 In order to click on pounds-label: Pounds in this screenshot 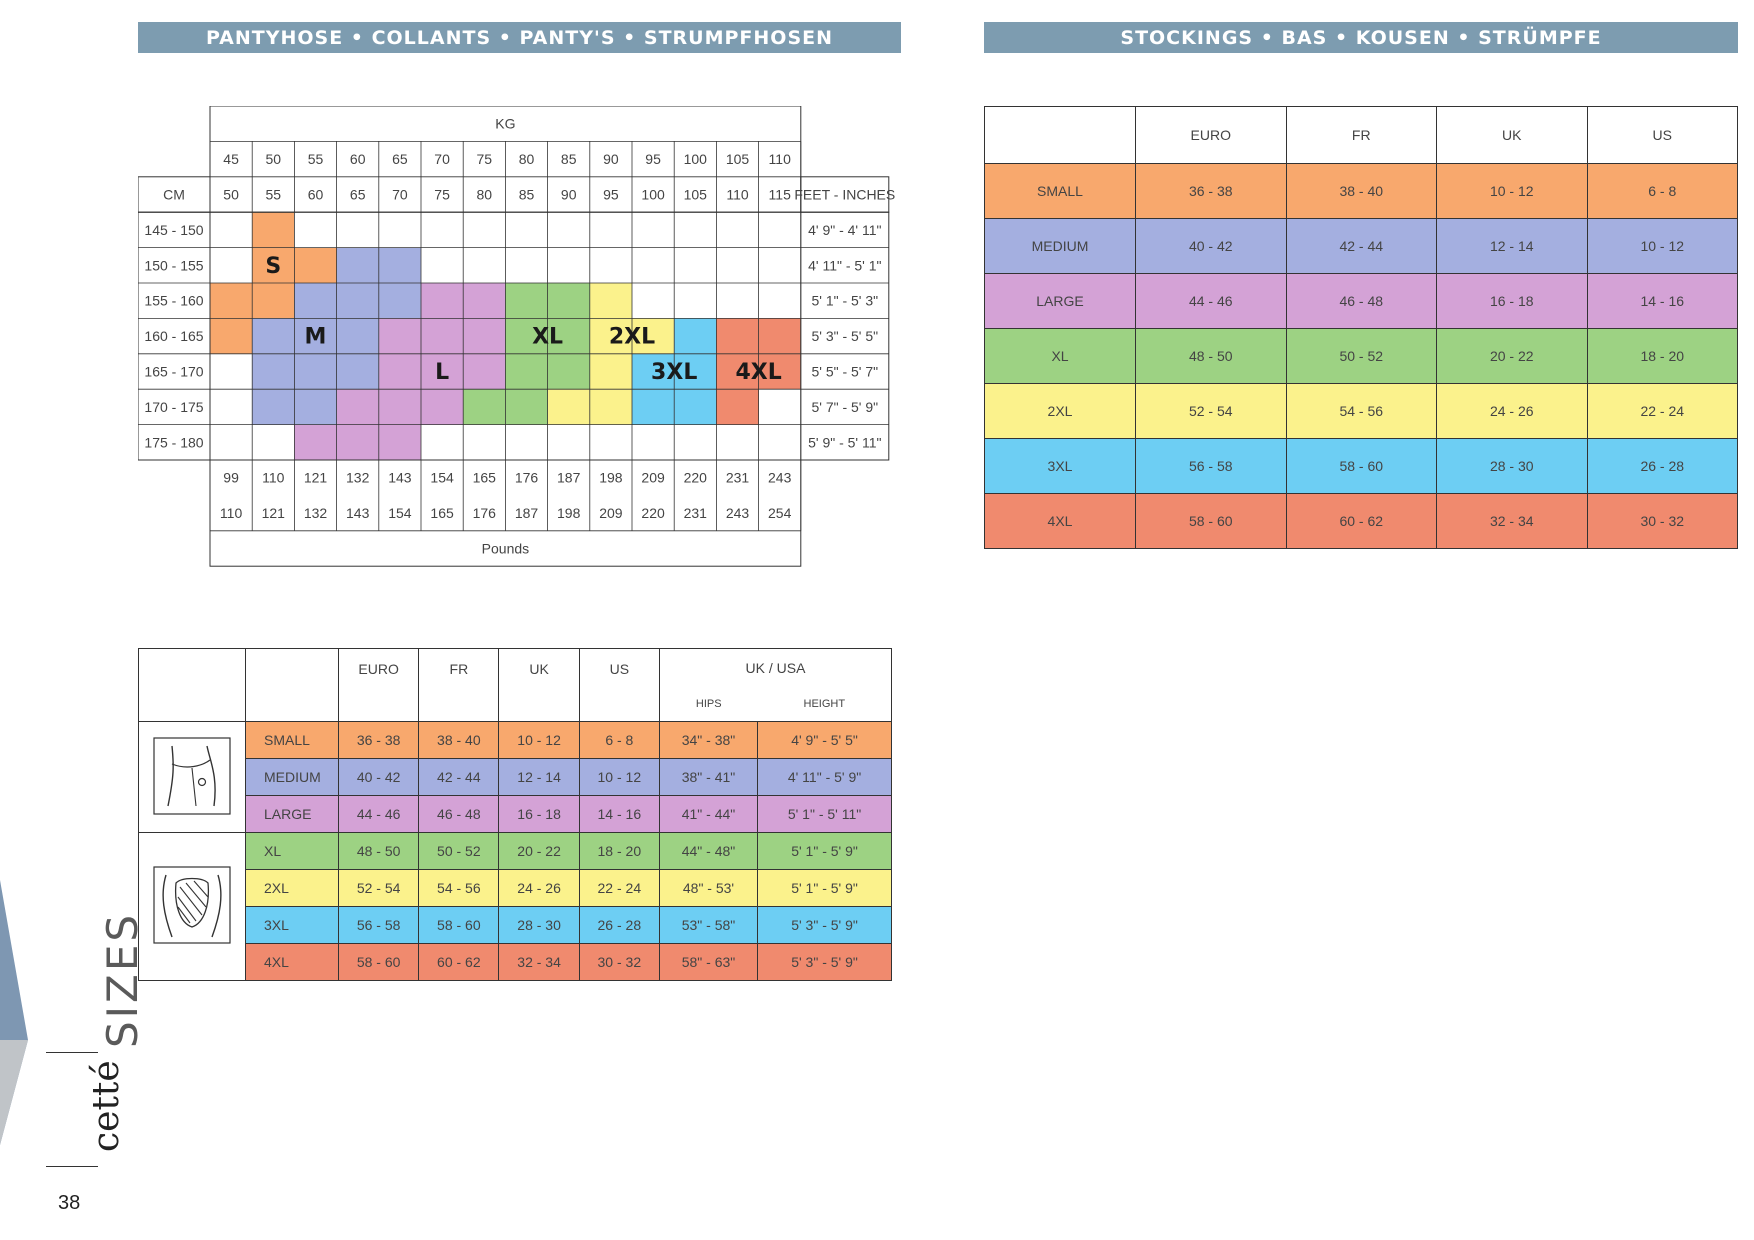, I will do `click(505, 549)`.